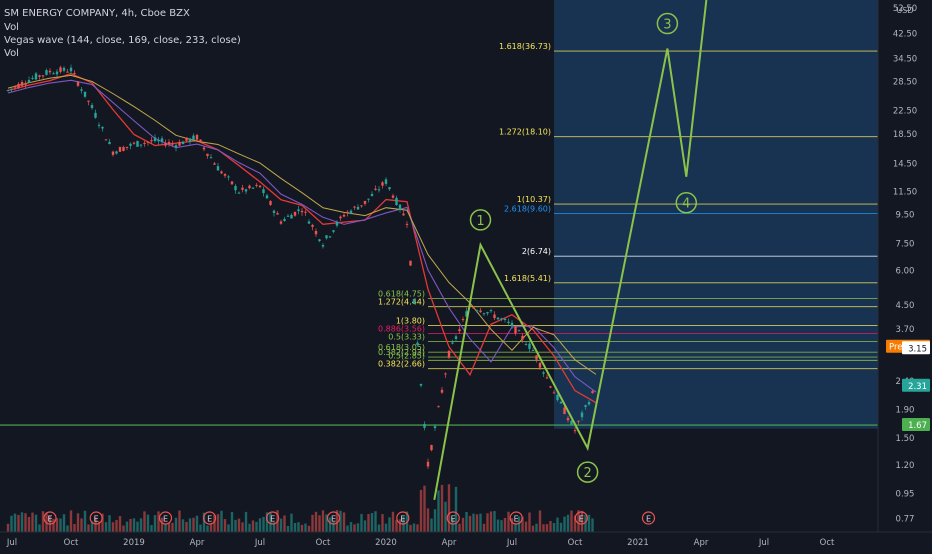  Describe the element at coordinates (401, 328) in the screenshot. I see `fib-level-label: 0.886(3.56)` at that location.